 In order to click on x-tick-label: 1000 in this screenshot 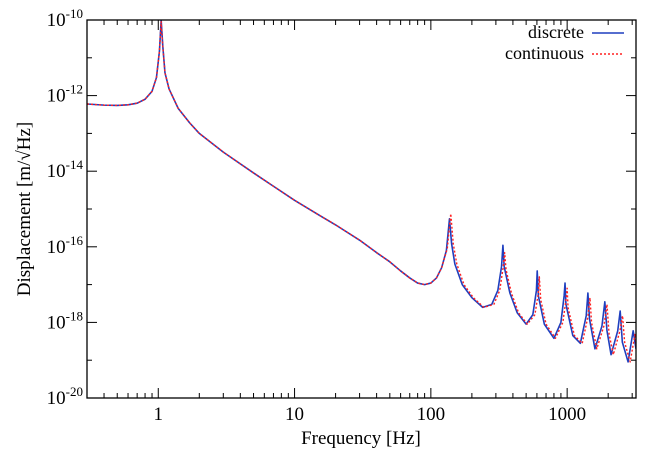, I will do `click(567, 414)`.